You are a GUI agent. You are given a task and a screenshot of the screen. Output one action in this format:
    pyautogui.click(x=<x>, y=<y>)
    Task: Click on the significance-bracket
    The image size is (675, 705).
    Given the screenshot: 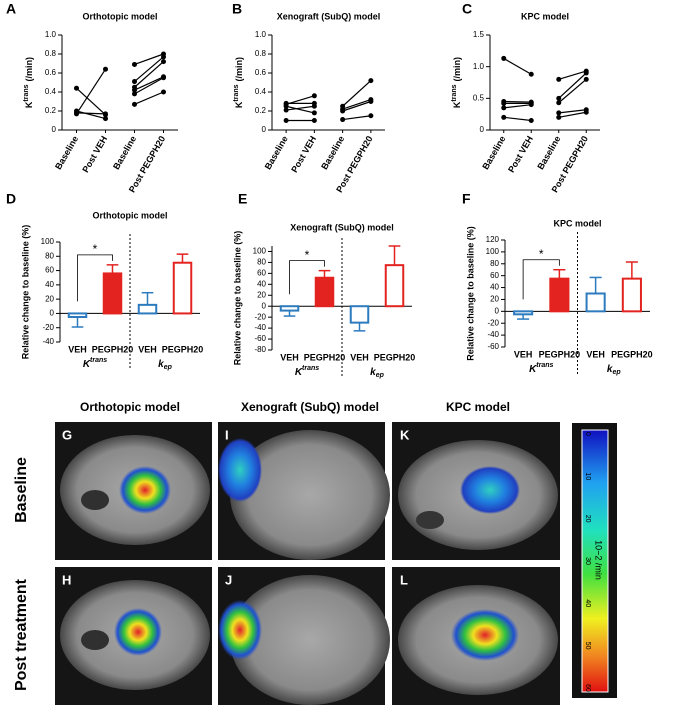 What is the action you would take?
    pyautogui.click(x=307, y=277)
    